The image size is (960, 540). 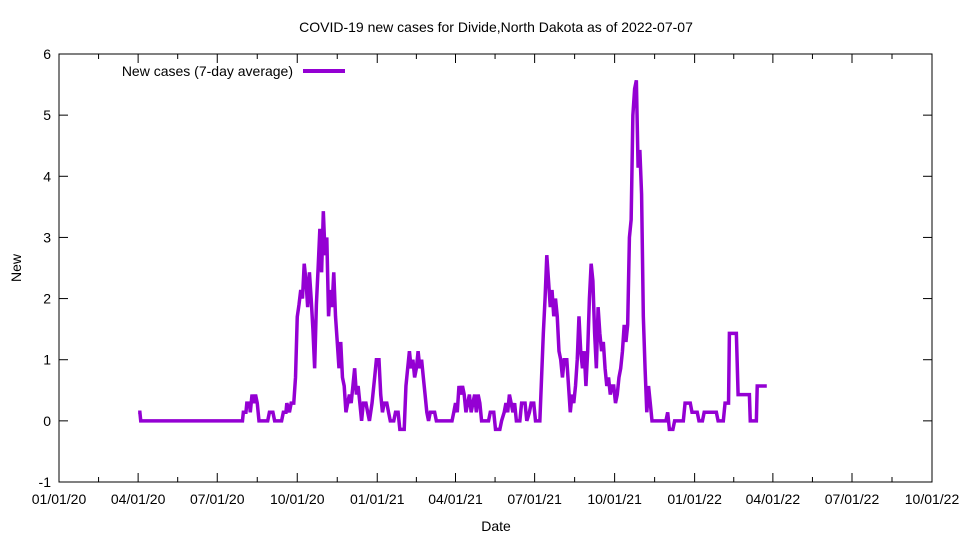 What do you see at coordinates (47, 115) in the screenshot?
I see `y-tick-label: 5` at bounding box center [47, 115].